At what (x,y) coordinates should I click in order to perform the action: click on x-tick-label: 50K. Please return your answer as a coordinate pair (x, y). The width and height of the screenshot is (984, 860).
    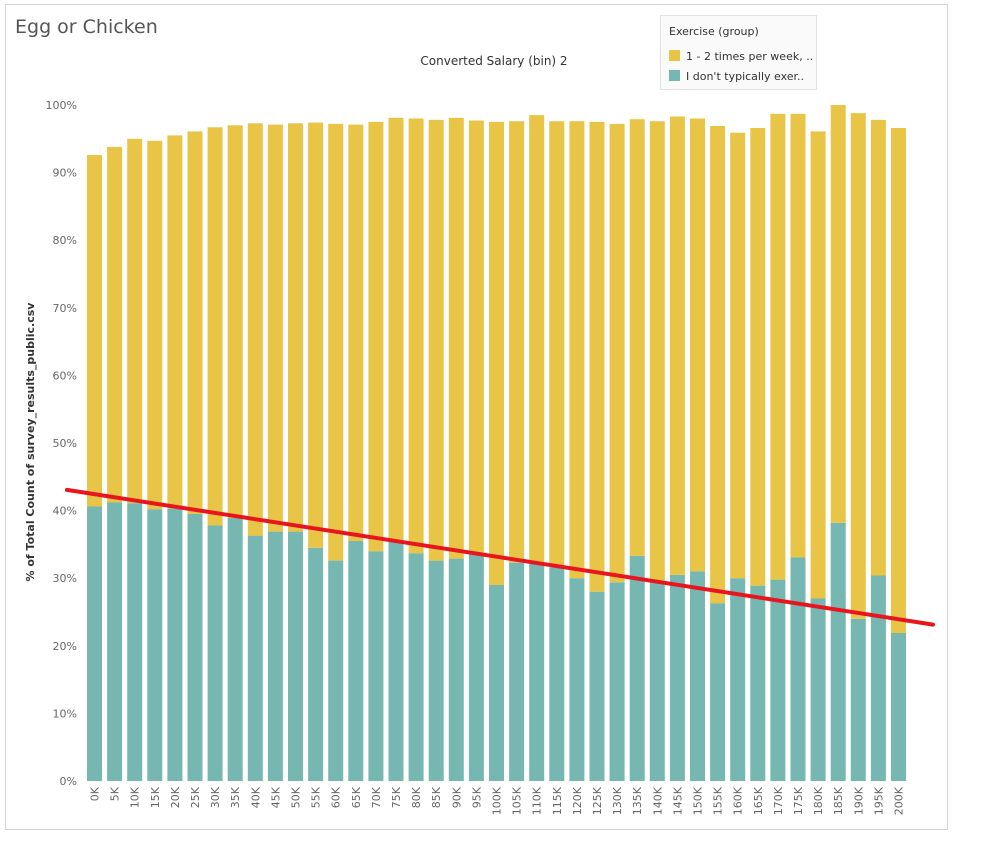
    Looking at the image, I should click on (296, 797).